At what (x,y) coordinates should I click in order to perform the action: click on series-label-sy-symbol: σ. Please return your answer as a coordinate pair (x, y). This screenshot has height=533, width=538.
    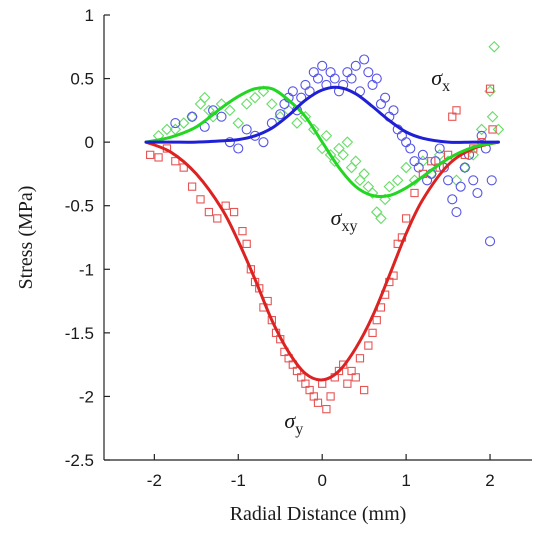
    Looking at the image, I should click on (290, 420).